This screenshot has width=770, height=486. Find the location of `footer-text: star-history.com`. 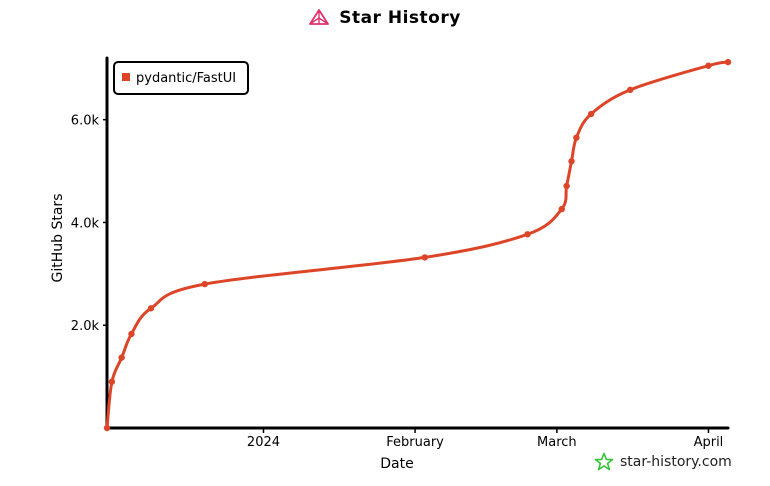

footer-text: star-history.com is located at coordinates (676, 462).